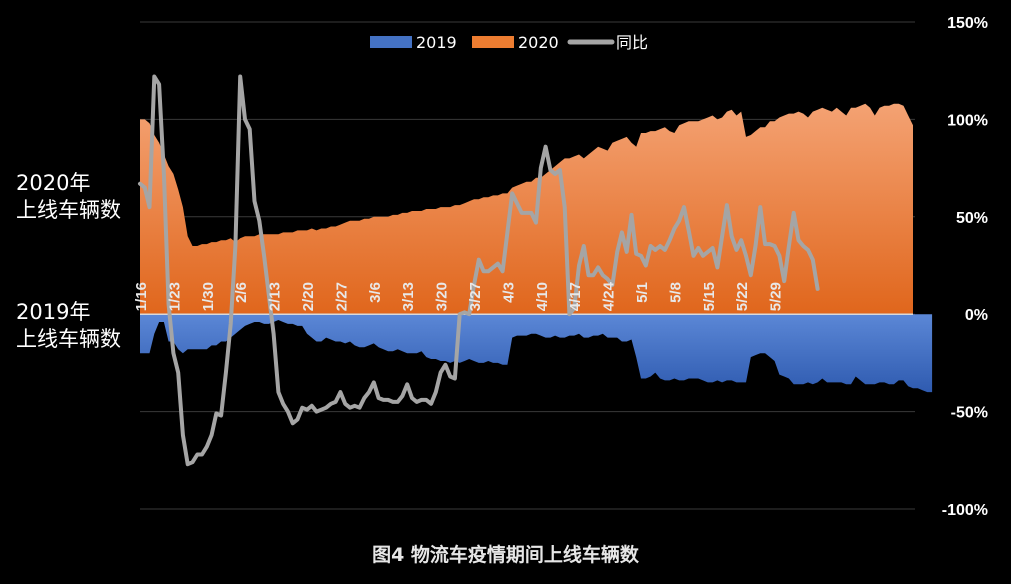 The image size is (1011, 584). I want to click on y-tick-label: 0%, so click(976, 315).